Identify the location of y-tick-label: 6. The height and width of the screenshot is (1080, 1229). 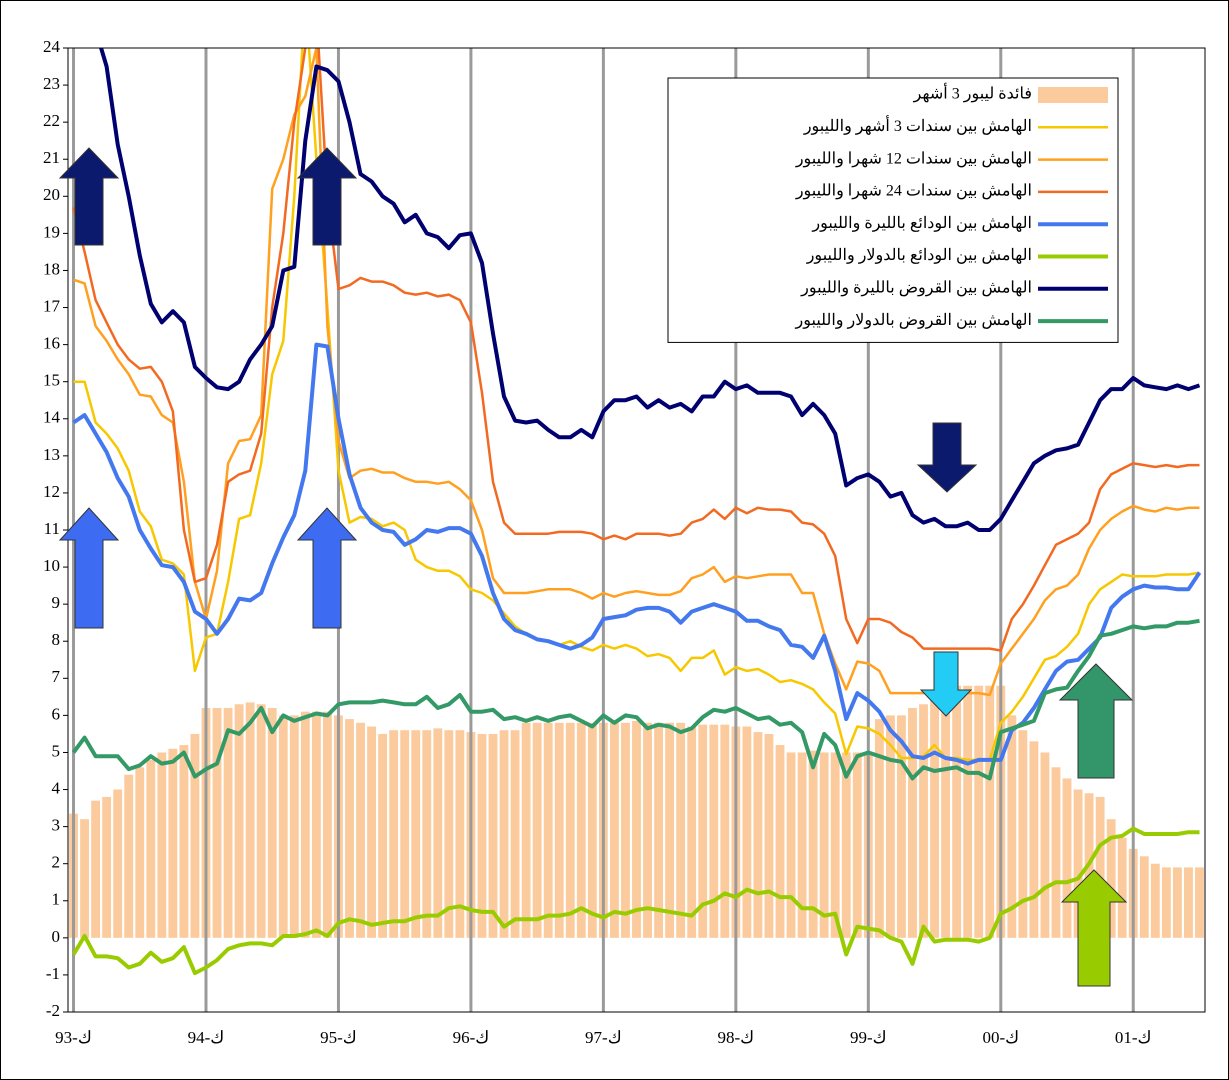
(56, 713).